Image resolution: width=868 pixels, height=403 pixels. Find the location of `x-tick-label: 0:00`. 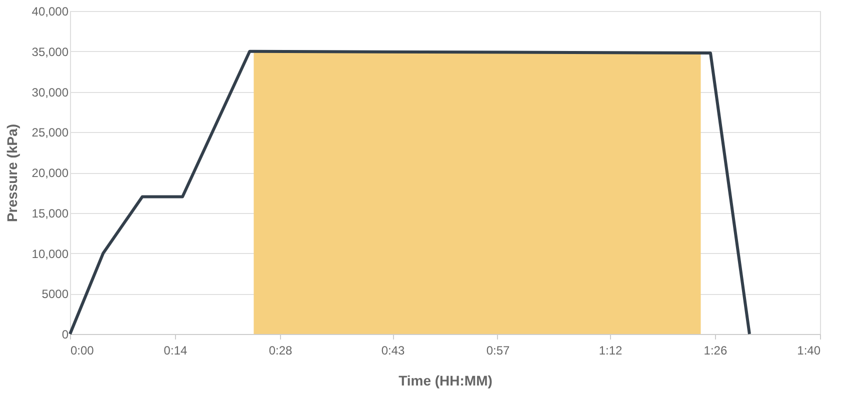

x-tick-label: 0:00 is located at coordinates (82, 351).